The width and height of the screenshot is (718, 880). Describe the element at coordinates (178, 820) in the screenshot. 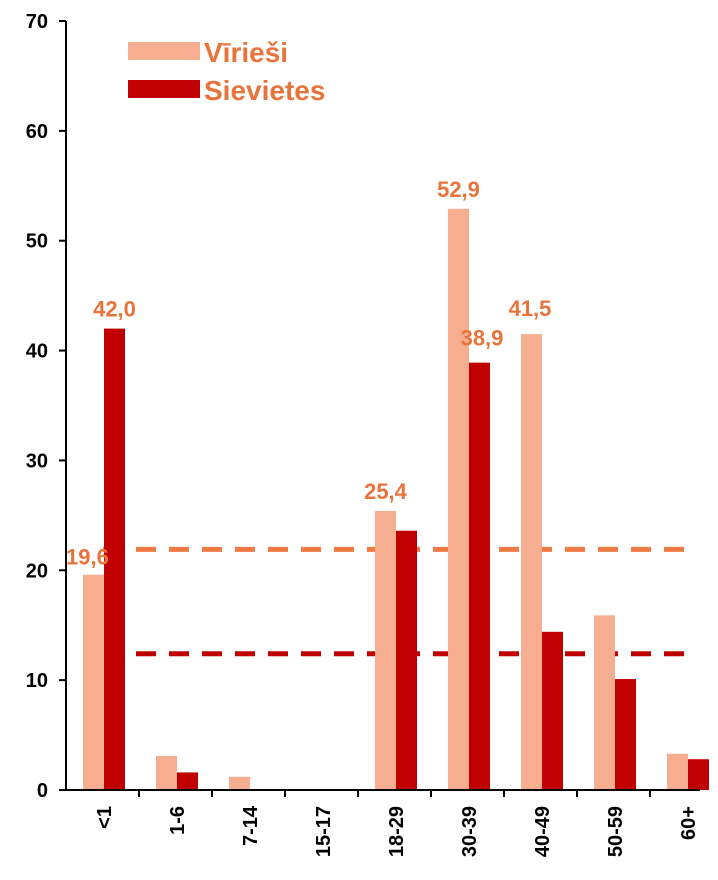

I see `x-category-label: 1-6` at that location.